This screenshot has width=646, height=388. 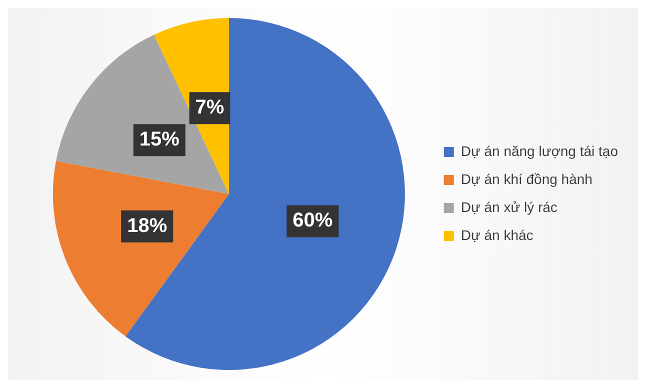 I want to click on data-label: 18%, so click(x=147, y=225).